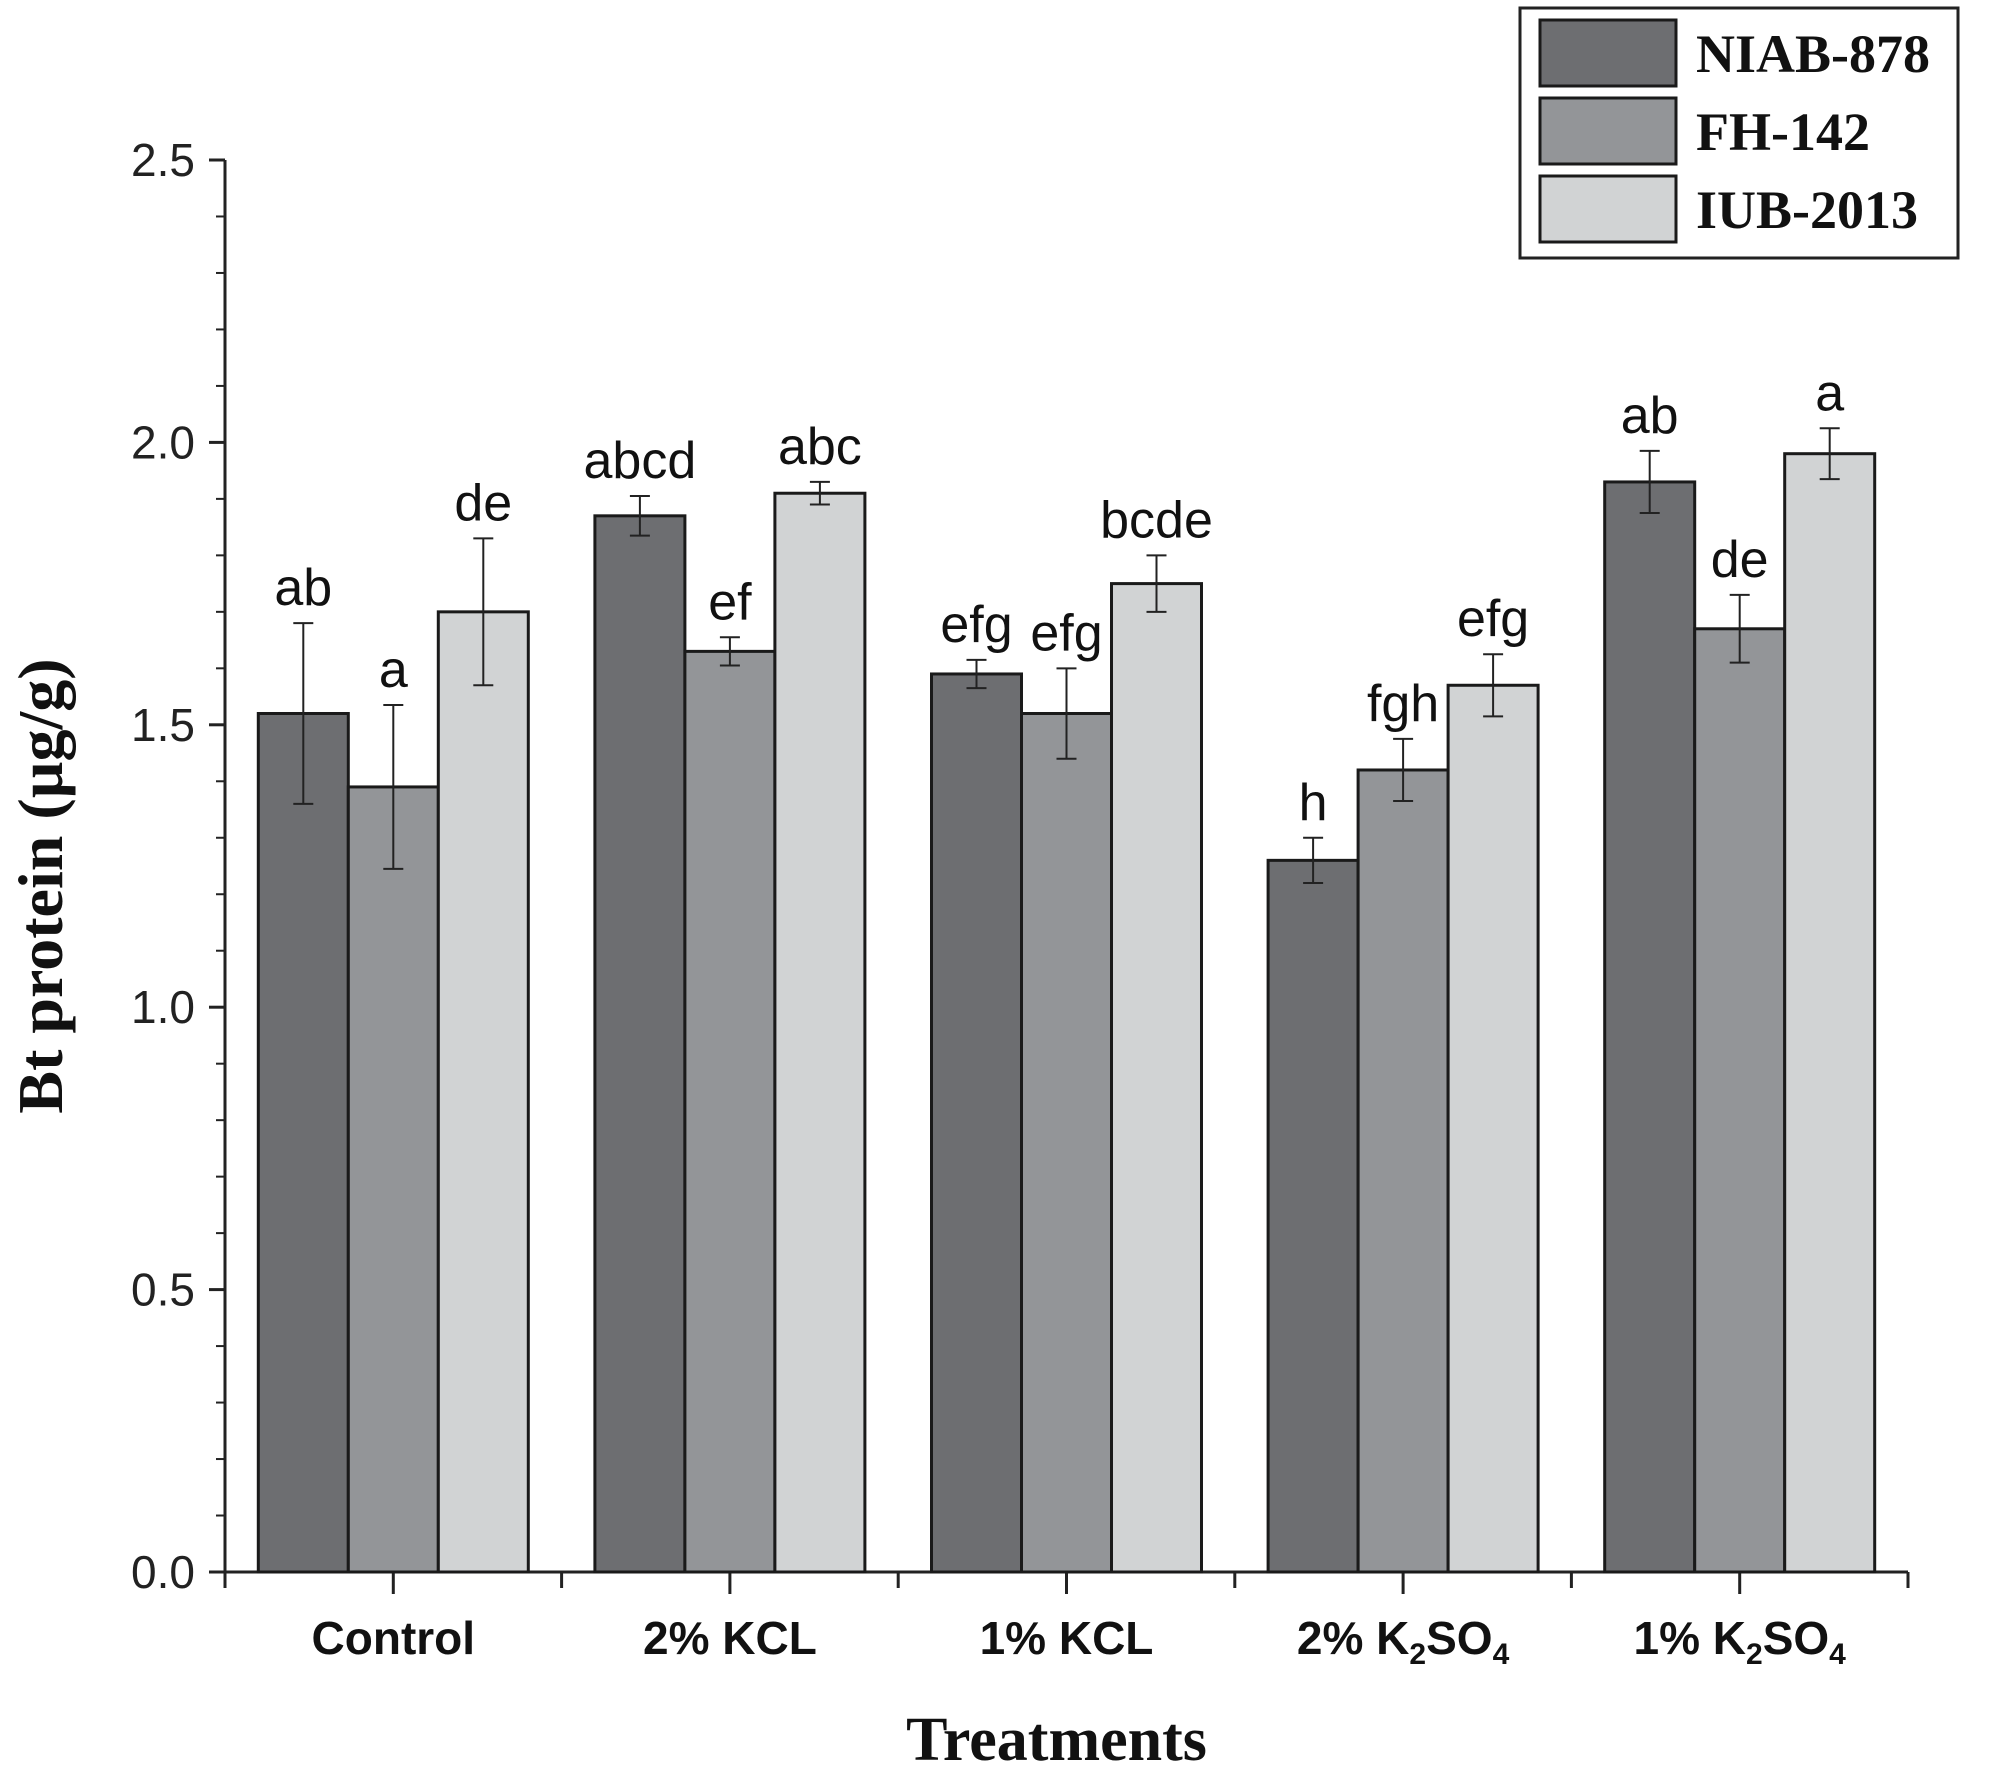 The image size is (2000, 1780). What do you see at coordinates (1740, 1641) in the screenshot?
I see `x-category-label: 1% K2SO4` at bounding box center [1740, 1641].